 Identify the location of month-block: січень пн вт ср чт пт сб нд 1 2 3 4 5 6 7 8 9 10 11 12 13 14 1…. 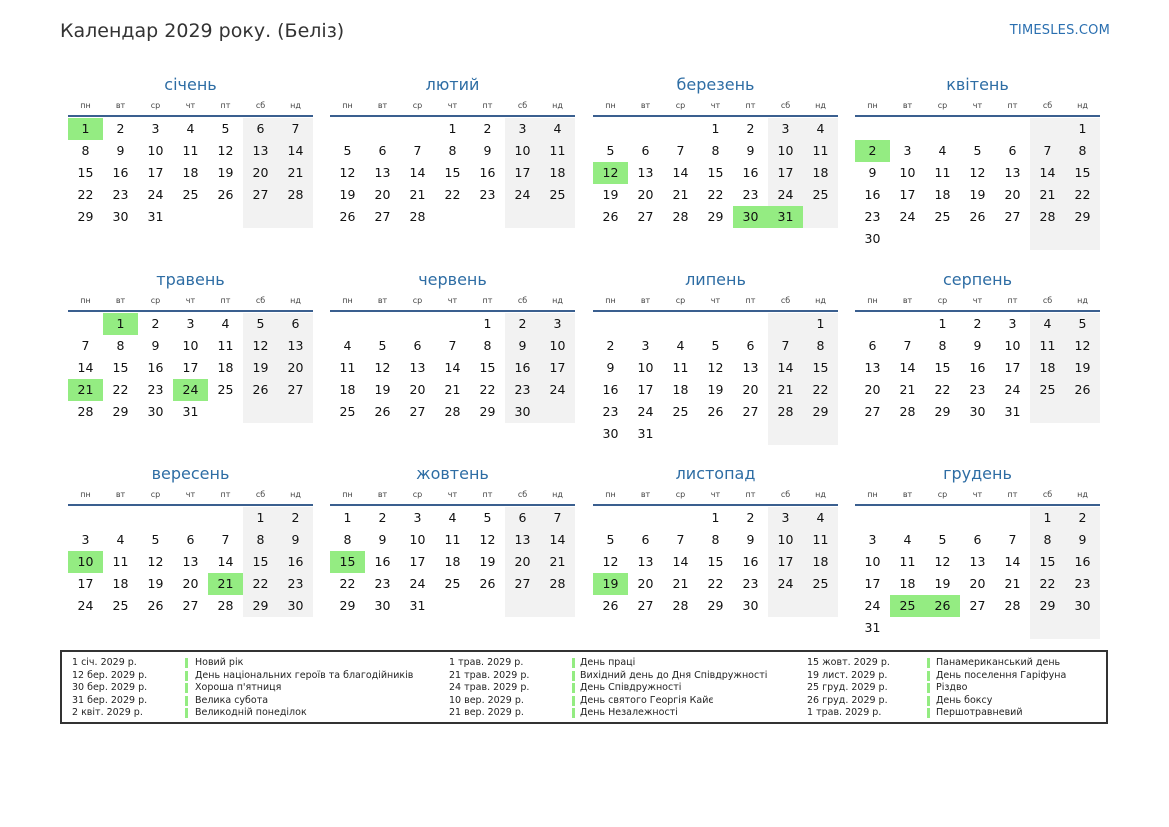
(190, 150).